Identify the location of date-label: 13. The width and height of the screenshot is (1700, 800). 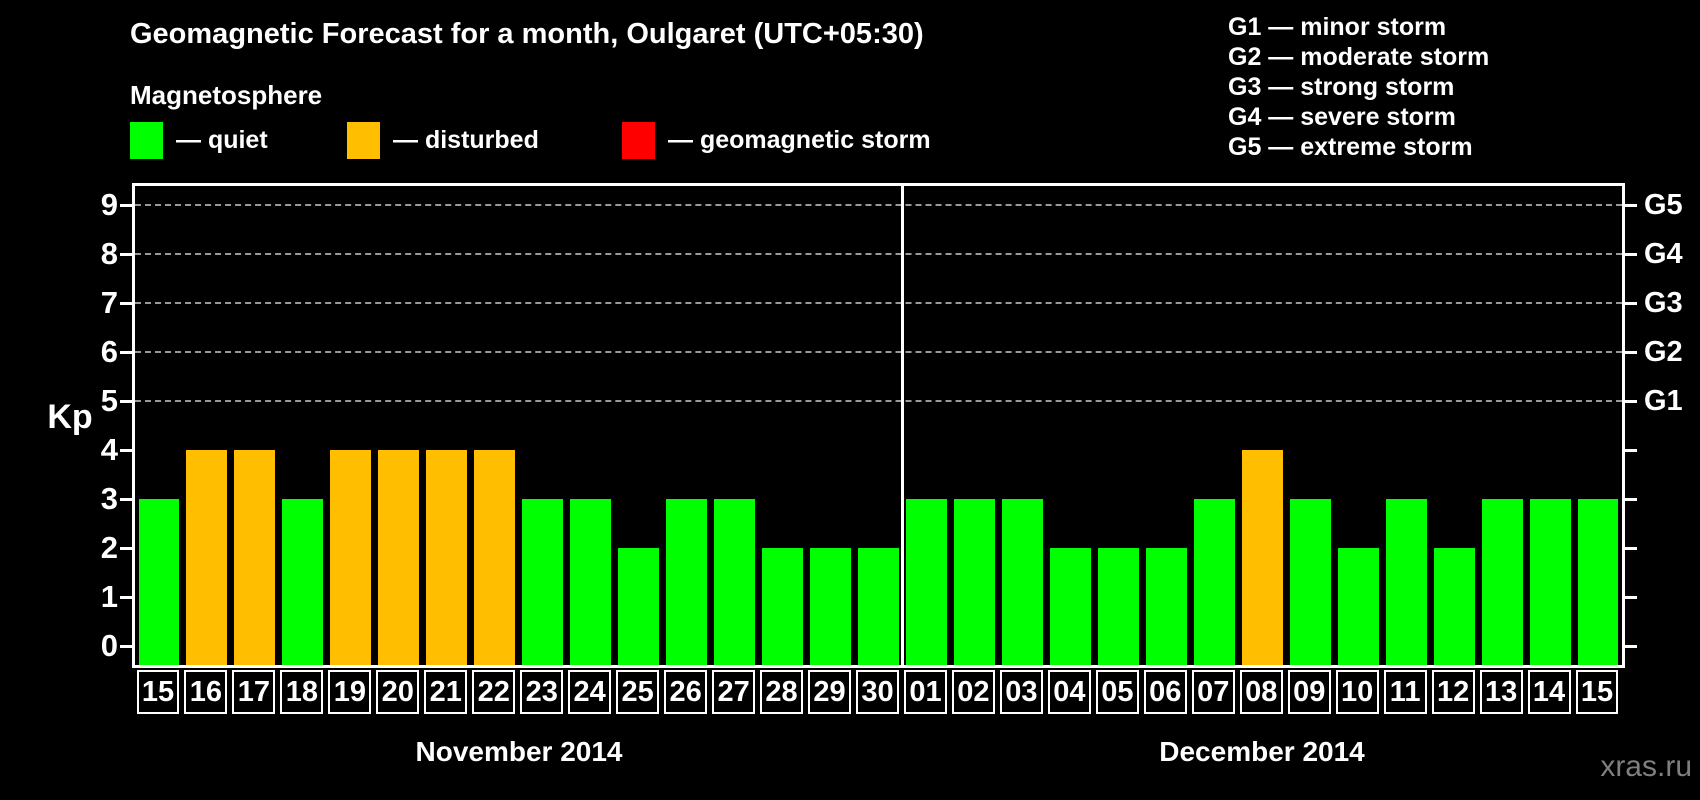
(1501, 692).